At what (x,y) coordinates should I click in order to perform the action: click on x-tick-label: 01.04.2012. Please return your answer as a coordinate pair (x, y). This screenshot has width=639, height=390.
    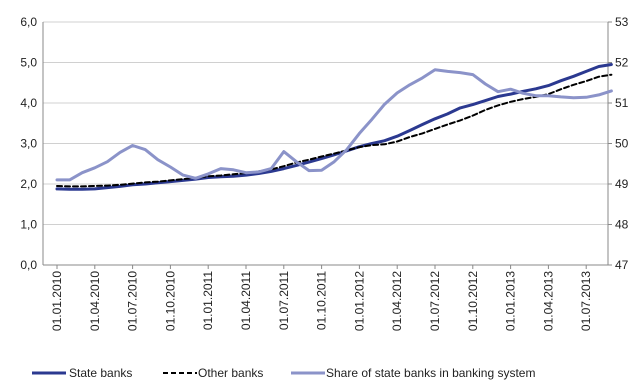
    Looking at the image, I should click on (397, 301).